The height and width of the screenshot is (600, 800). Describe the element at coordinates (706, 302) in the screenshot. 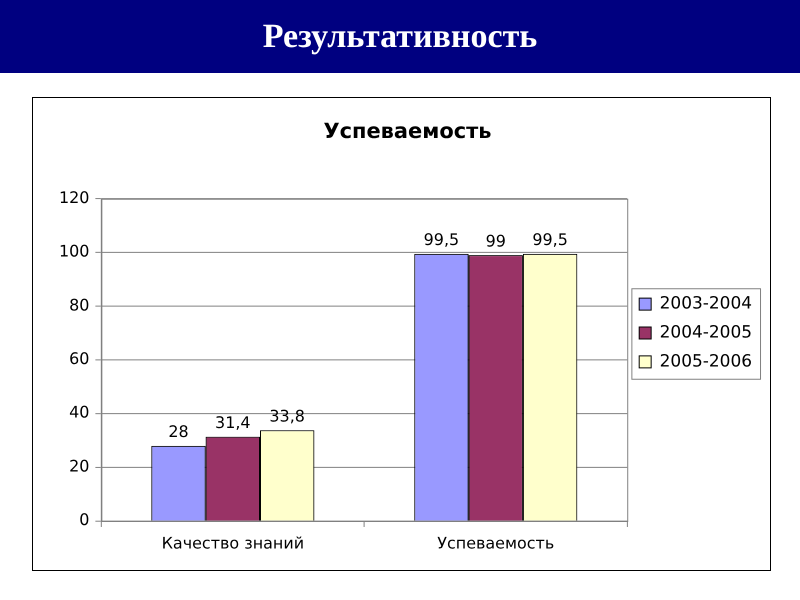

I see `legend-label: 2003-2004` at that location.